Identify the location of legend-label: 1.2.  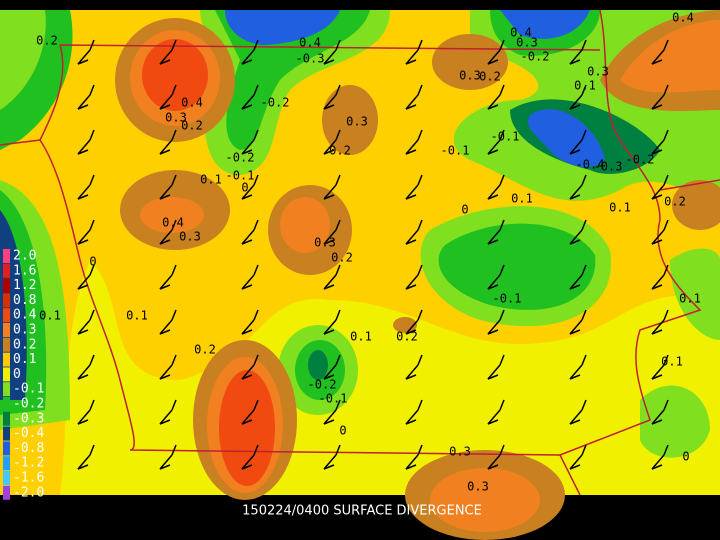
(24, 285).